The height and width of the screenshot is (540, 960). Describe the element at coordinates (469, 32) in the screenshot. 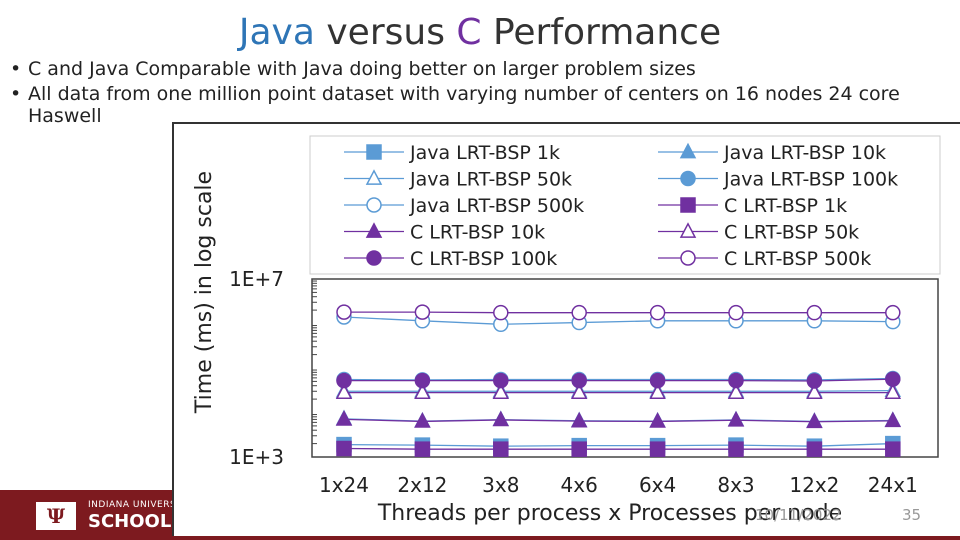

I see `title-c: C` at that location.